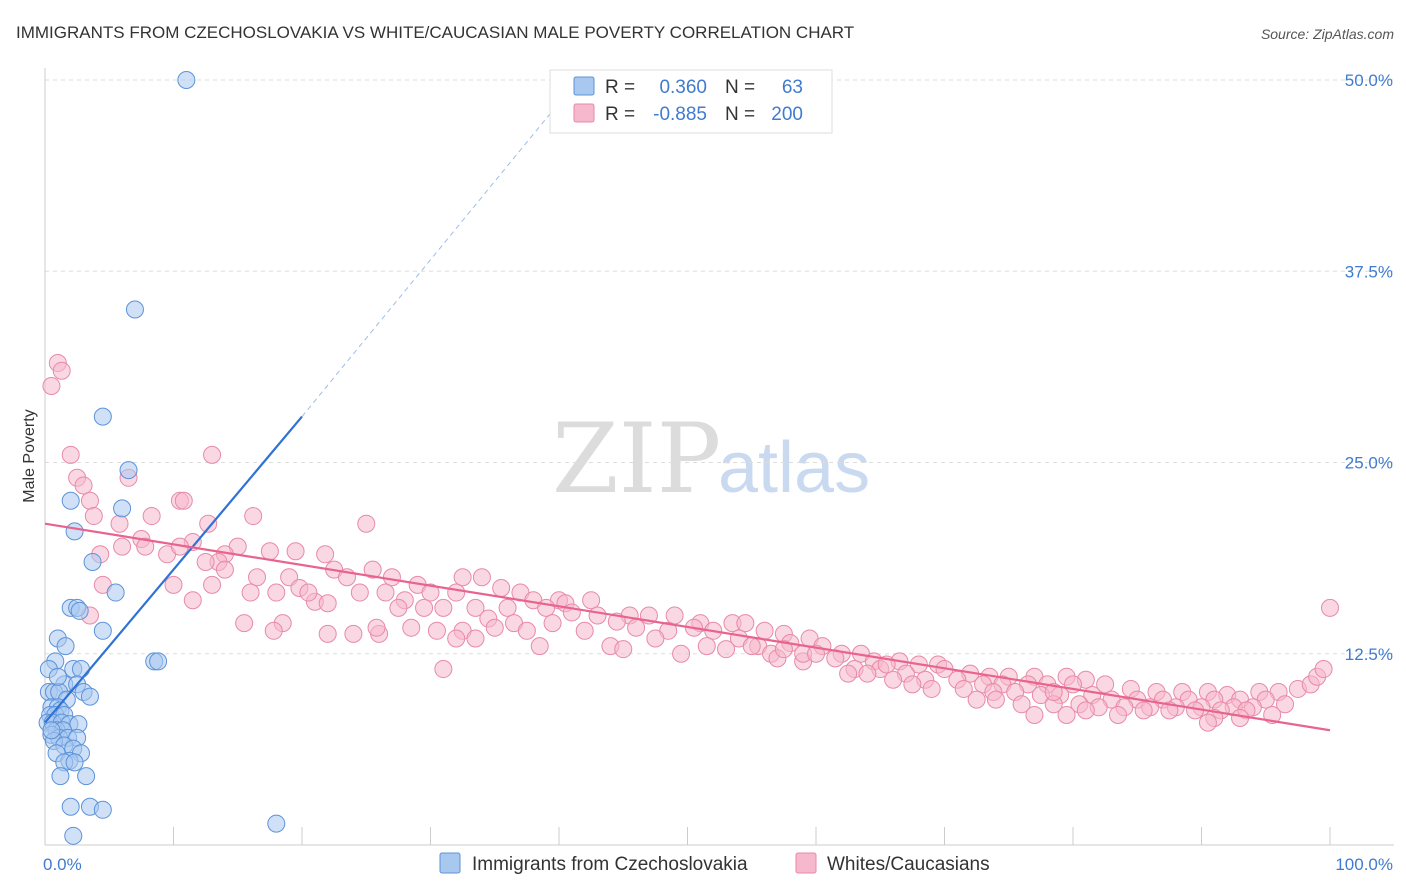  Describe the element at coordinates (1364, 864) in the screenshot. I see `x-tick-label: 100.0%` at that location.